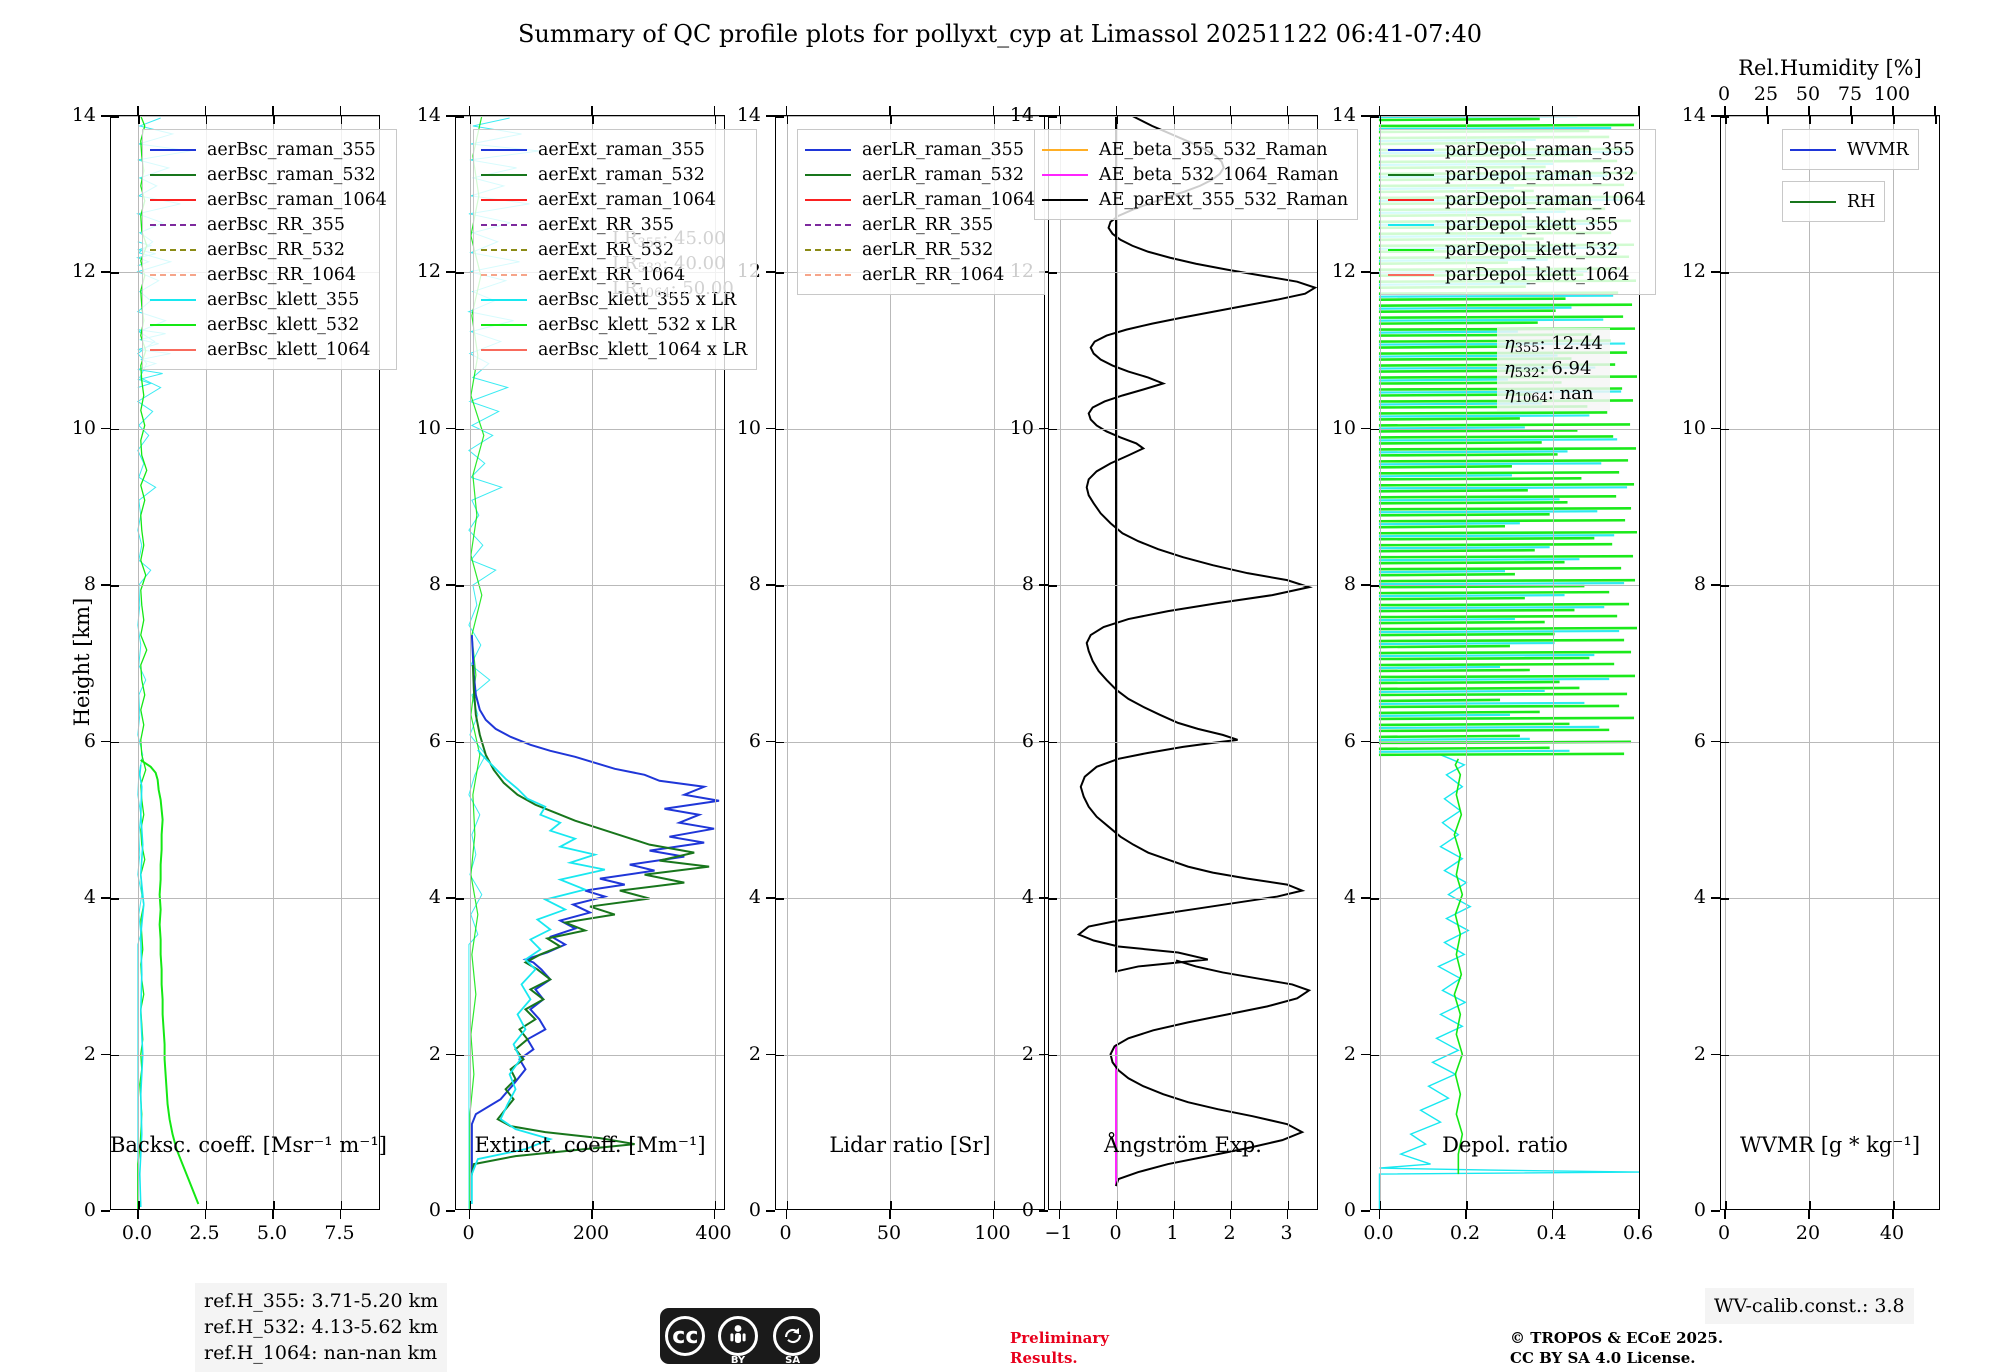  What do you see at coordinates (700, 264) in the screenshot?
I see `lr-532-value: 40.00` at bounding box center [700, 264].